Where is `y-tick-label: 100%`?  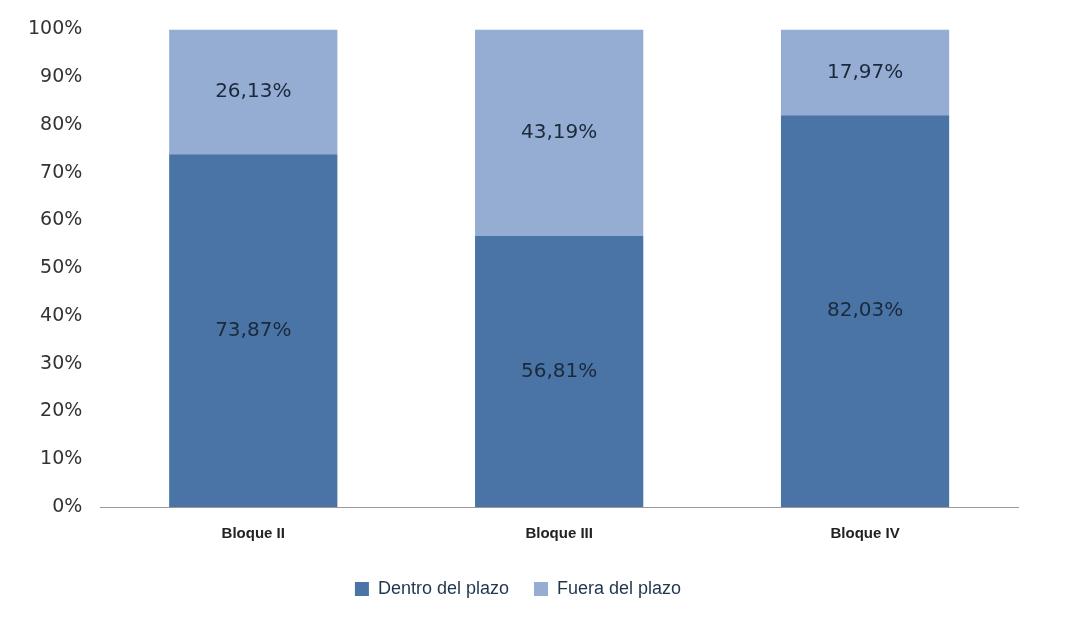
y-tick-label: 100% is located at coordinates (55, 27).